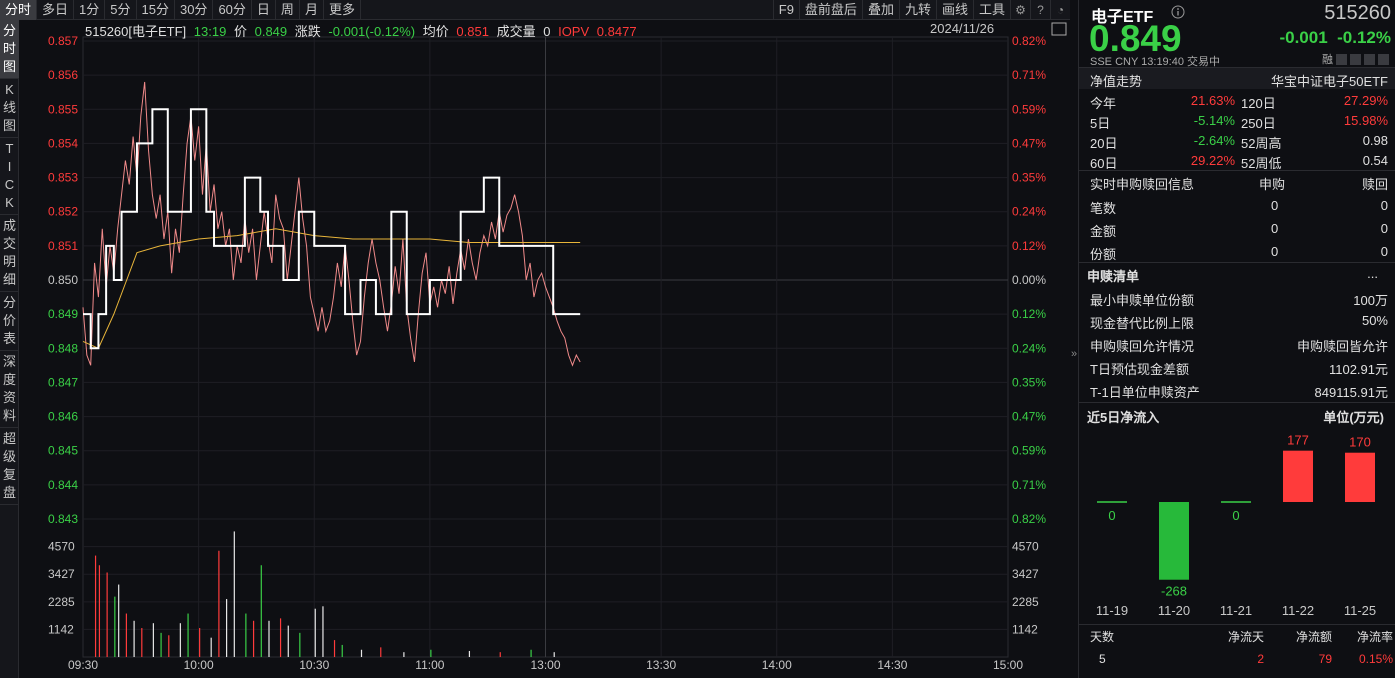 This screenshot has height=678, width=1395. Describe the element at coordinates (1060, 10) in the screenshot. I see `bell-icon: ◔` at that location.